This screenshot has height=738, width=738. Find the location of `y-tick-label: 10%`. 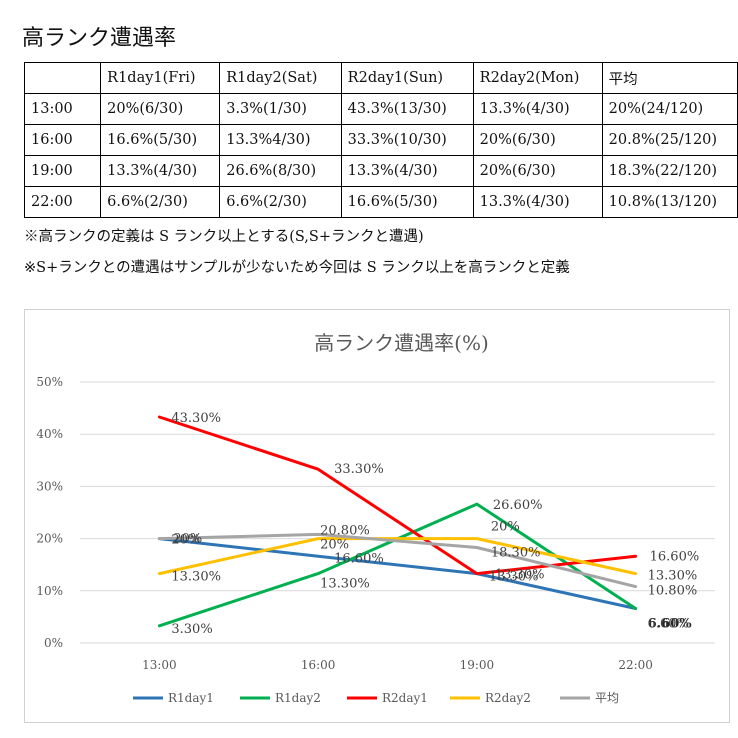

y-tick-label: 10% is located at coordinates (49, 591).